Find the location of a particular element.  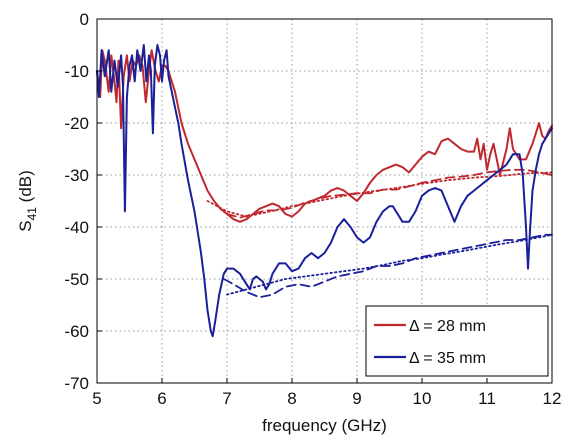

x-tick-label: 9 is located at coordinates (356, 398).